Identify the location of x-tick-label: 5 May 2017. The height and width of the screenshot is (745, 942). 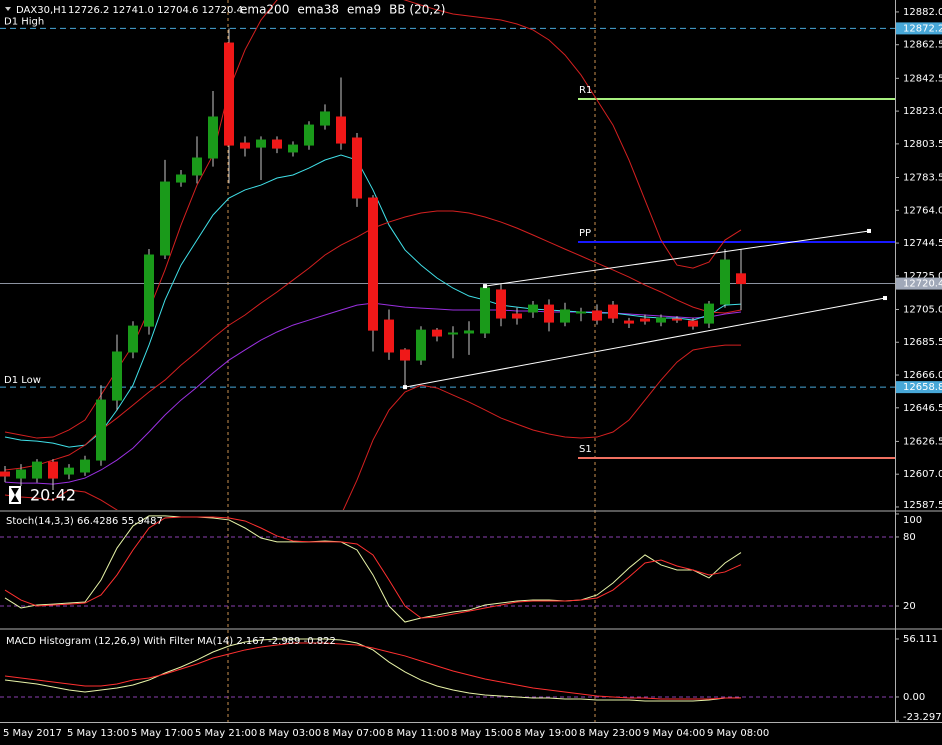
(32, 733).